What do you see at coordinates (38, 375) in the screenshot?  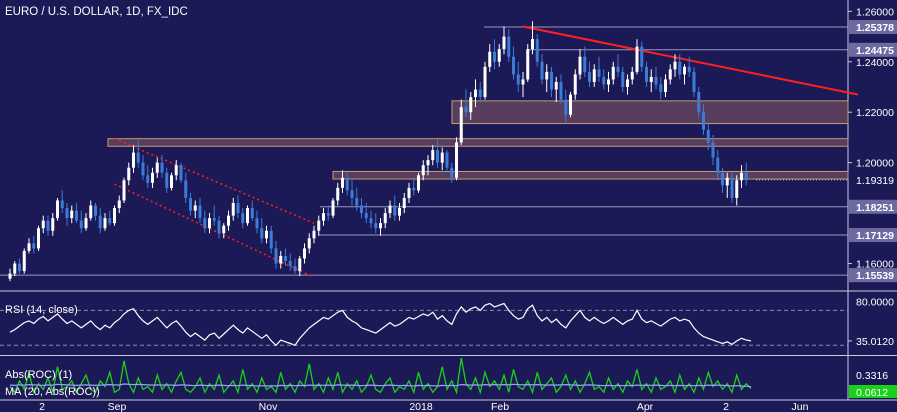 I see `roc-label: Abs(ROC) (1)` at bounding box center [38, 375].